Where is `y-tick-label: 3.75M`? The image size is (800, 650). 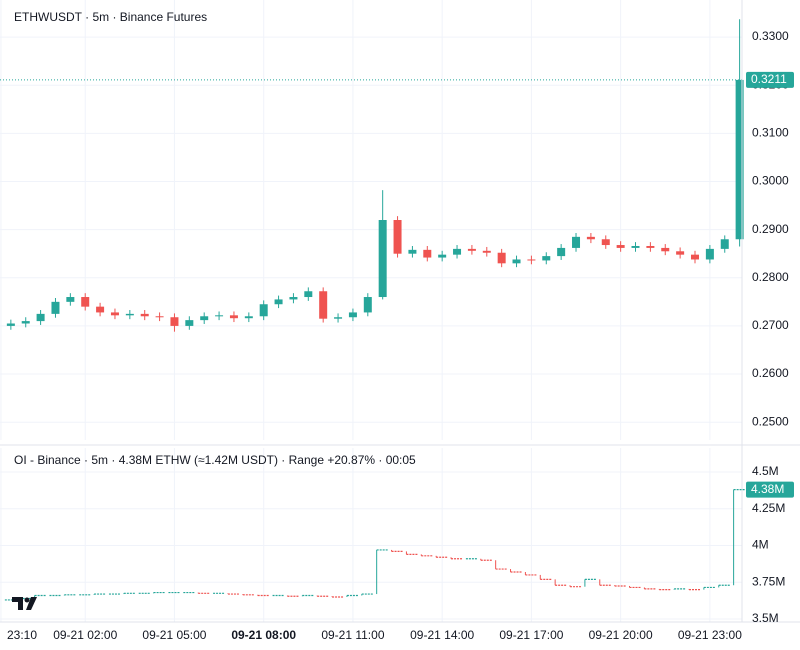
y-tick-label: 3.75M is located at coordinates (768, 581).